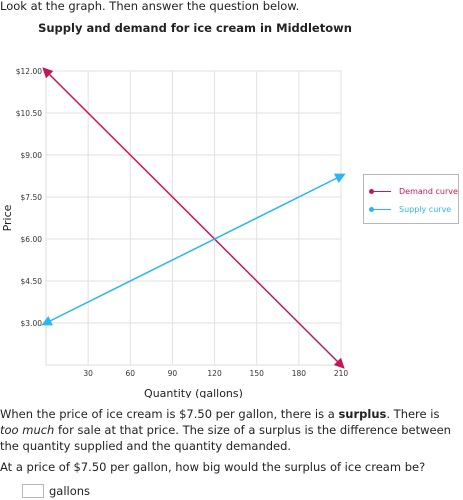 Image resolution: width=463 pixels, height=500 pixels. Describe the element at coordinates (411, 199) in the screenshot. I see `chart-legend: Demand curve Supply curve` at that location.